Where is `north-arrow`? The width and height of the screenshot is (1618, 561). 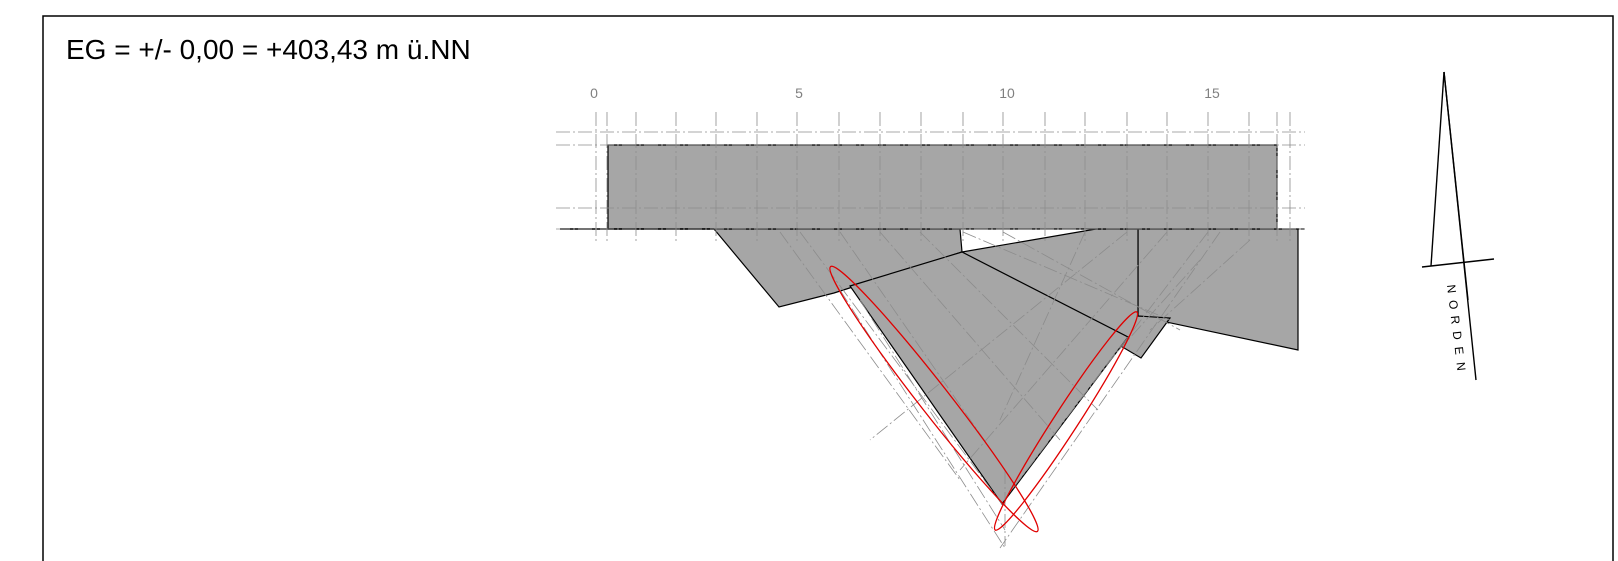
north-arrow is located at coordinates (1458, 226).